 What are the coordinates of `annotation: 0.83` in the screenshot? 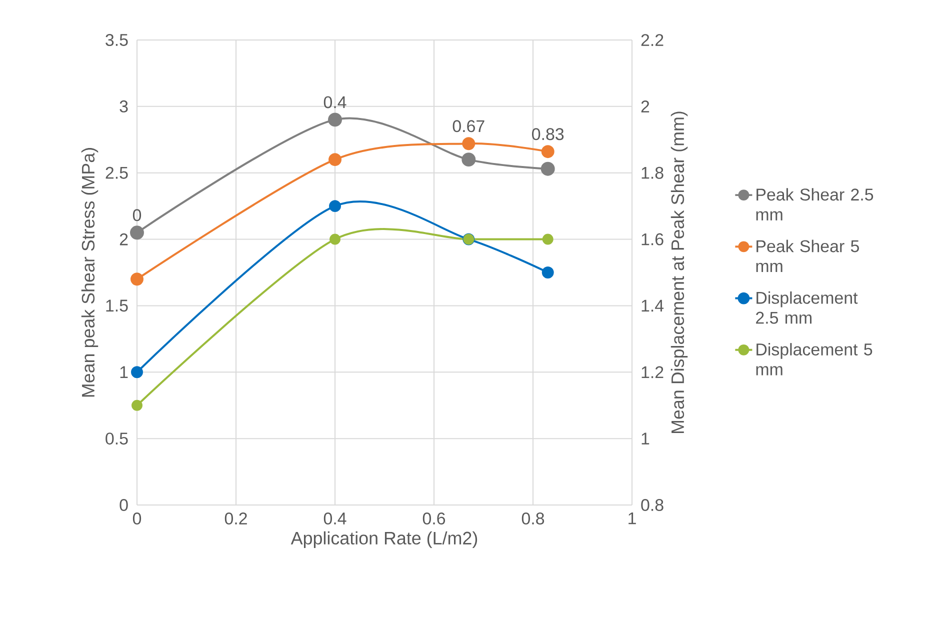 It's located at (548, 134).